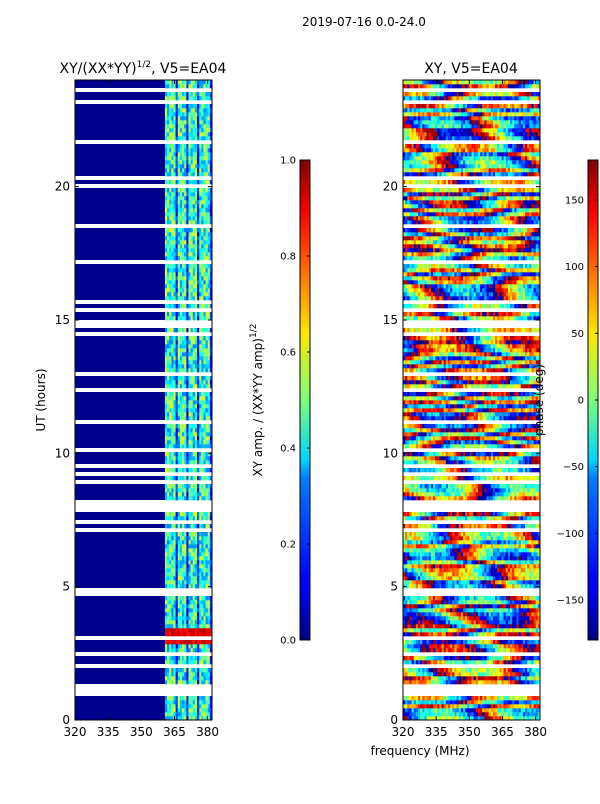 The height and width of the screenshot is (804, 600). I want to click on cb-tick-label: −100, so click(570, 534).